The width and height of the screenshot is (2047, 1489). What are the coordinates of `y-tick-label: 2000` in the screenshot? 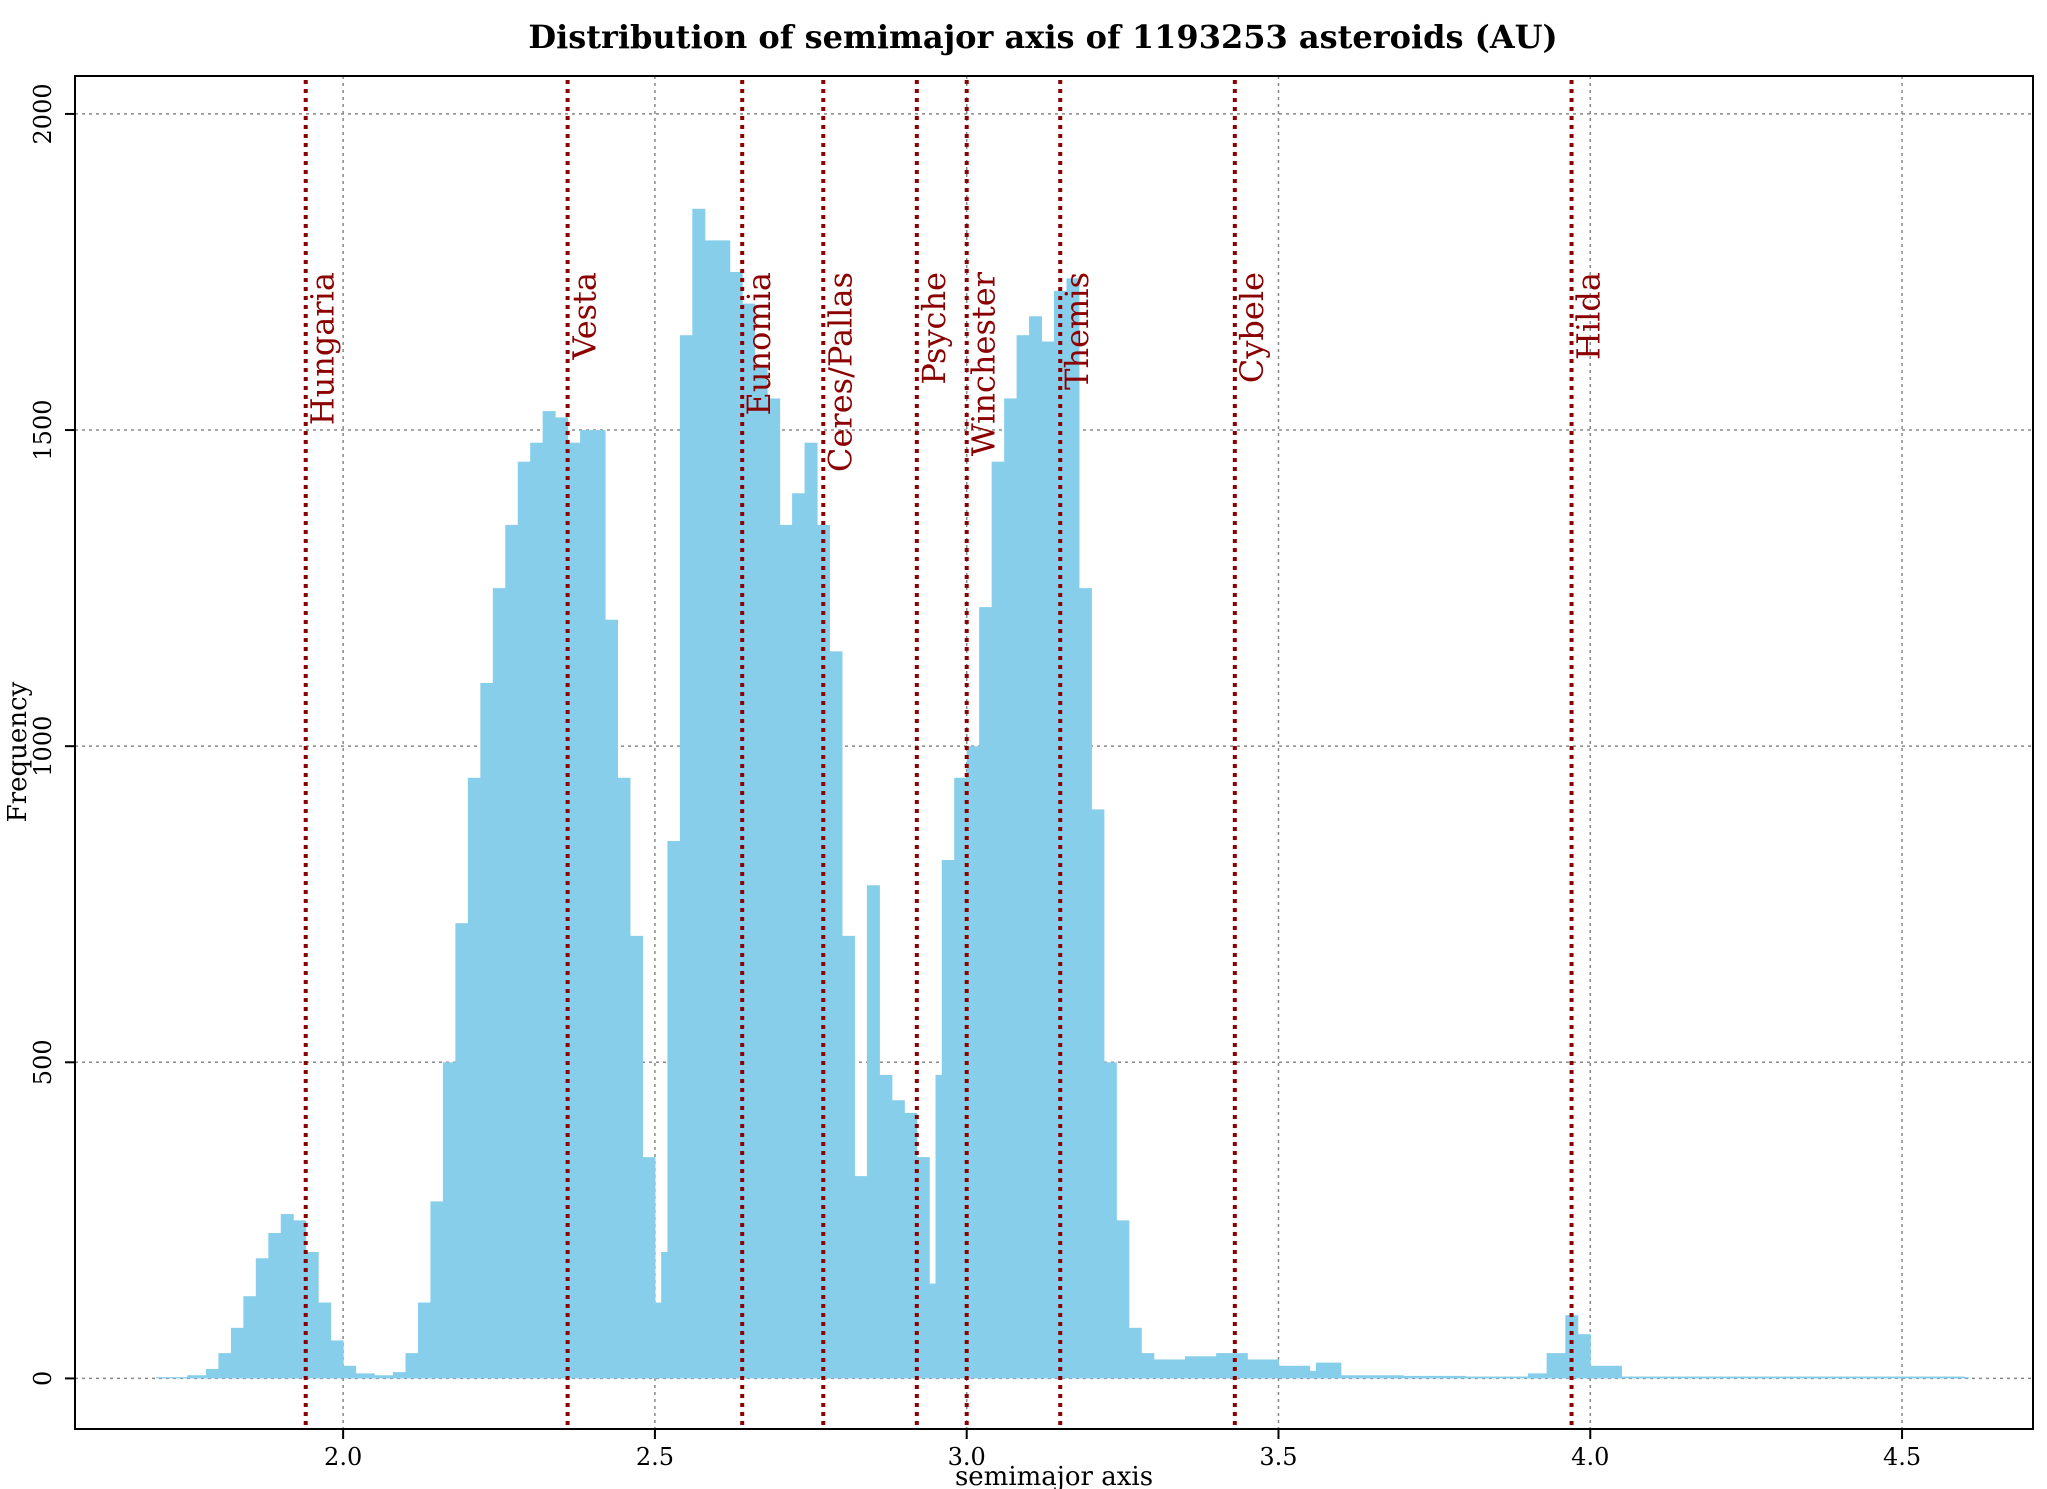 It's located at (43, 113).